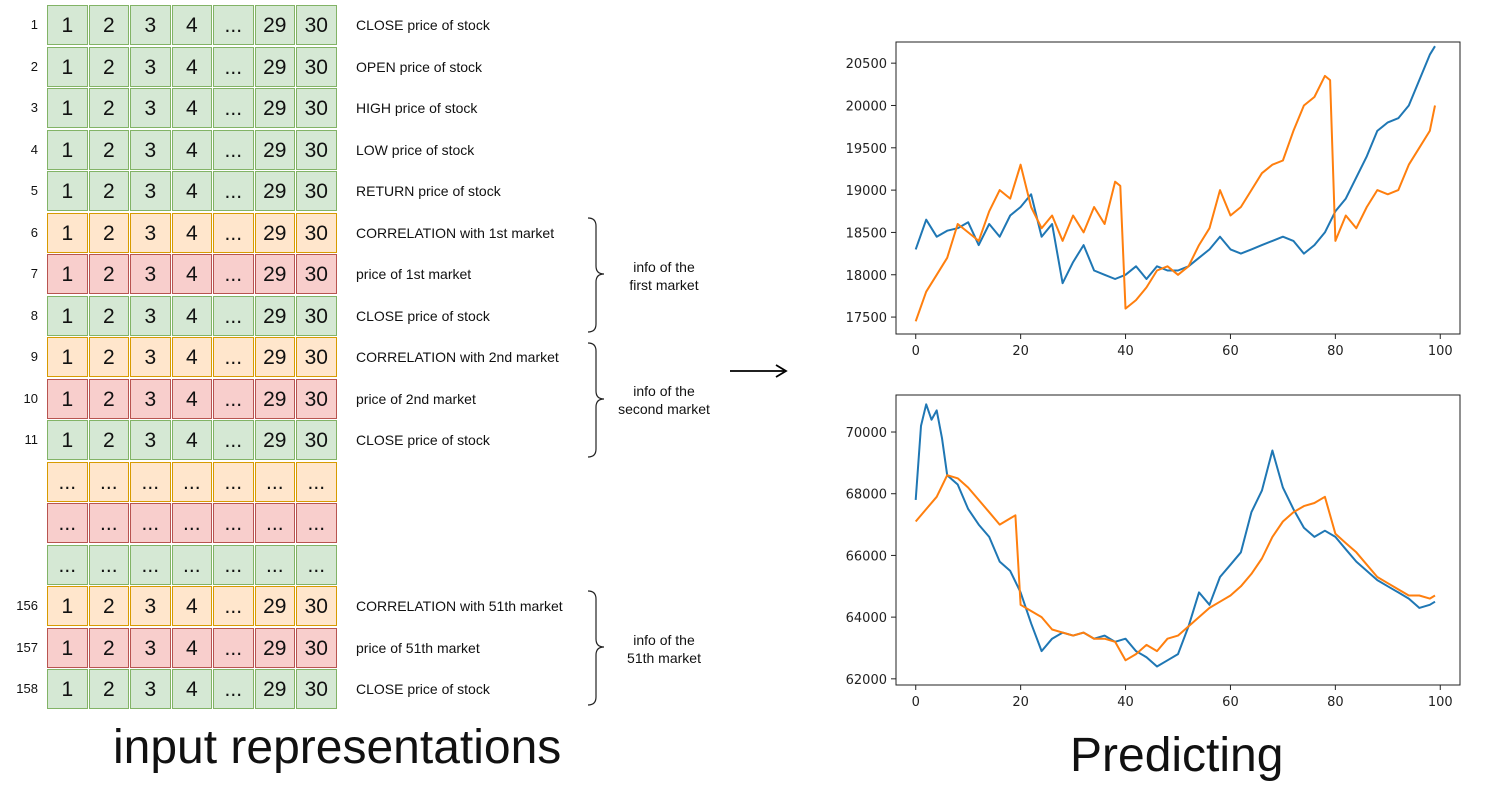 This screenshot has height=812, width=1486. I want to click on y-tick-label: 20000, so click(866, 106).